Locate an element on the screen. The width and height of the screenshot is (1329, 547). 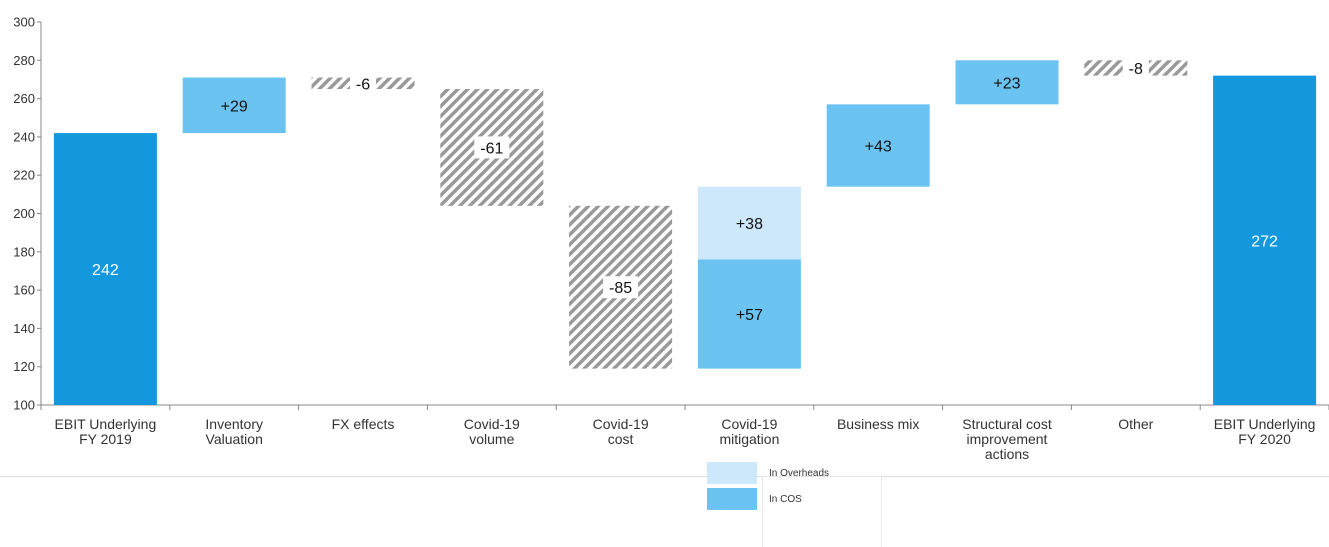
bar-value-label: +57 is located at coordinates (749, 315).